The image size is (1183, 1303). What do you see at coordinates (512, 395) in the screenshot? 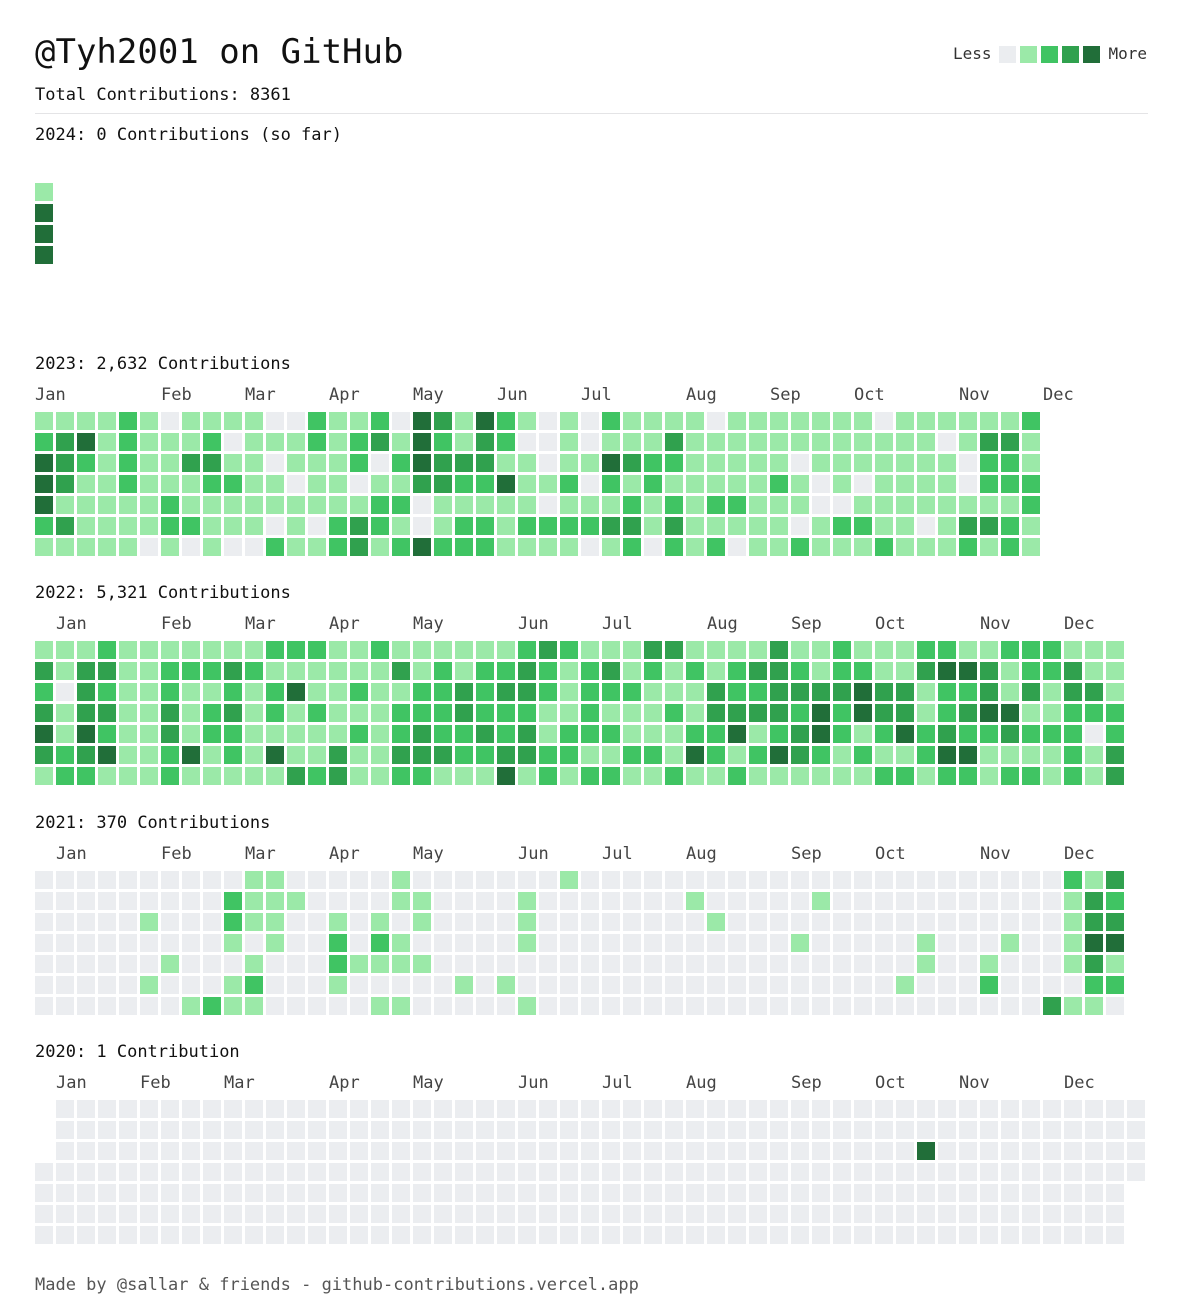
I see `month-label-jun: Jun` at bounding box center [512, 395].